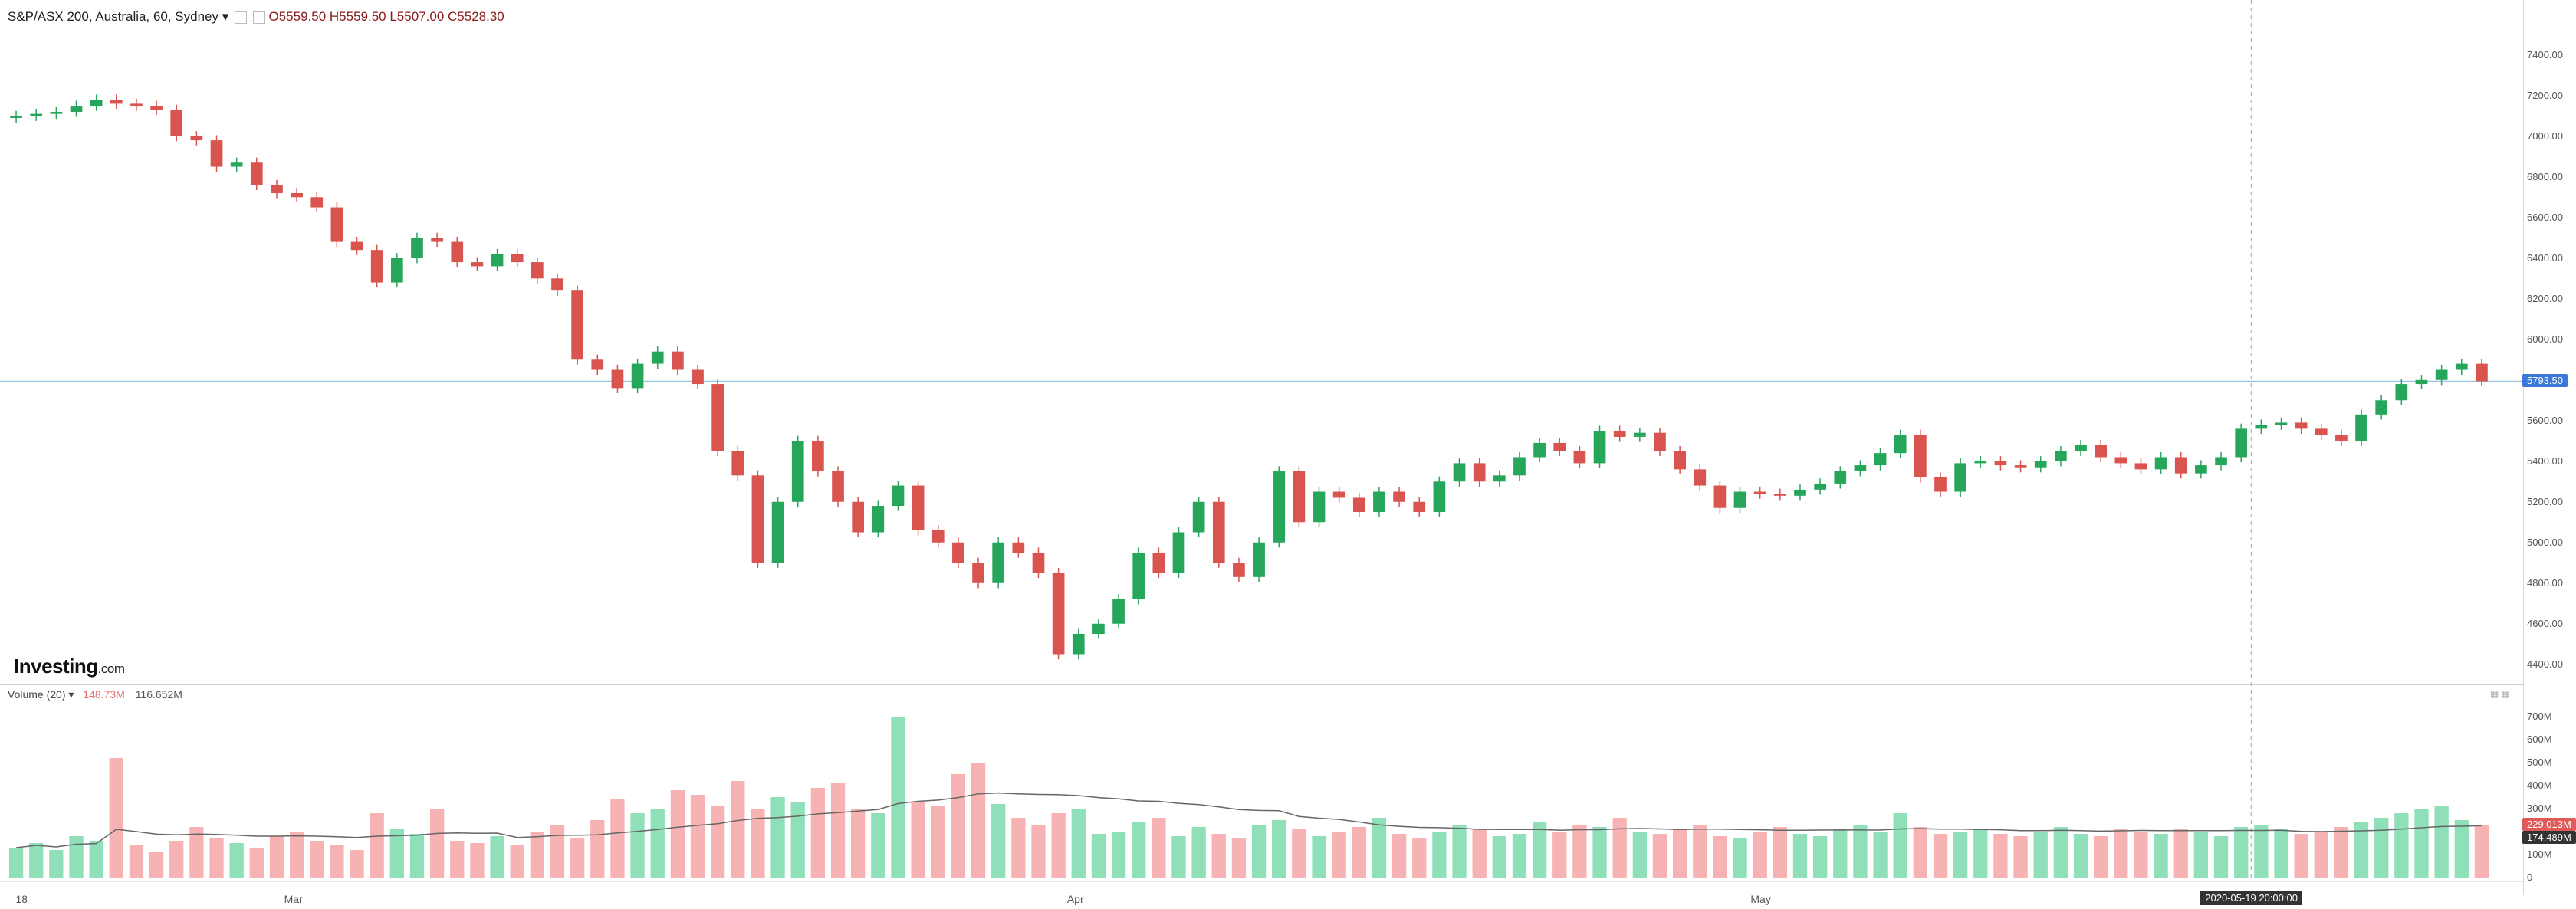  Describe the element at coordinates (2524, 448) in the screenshot. I see `chart-frame` at that location.